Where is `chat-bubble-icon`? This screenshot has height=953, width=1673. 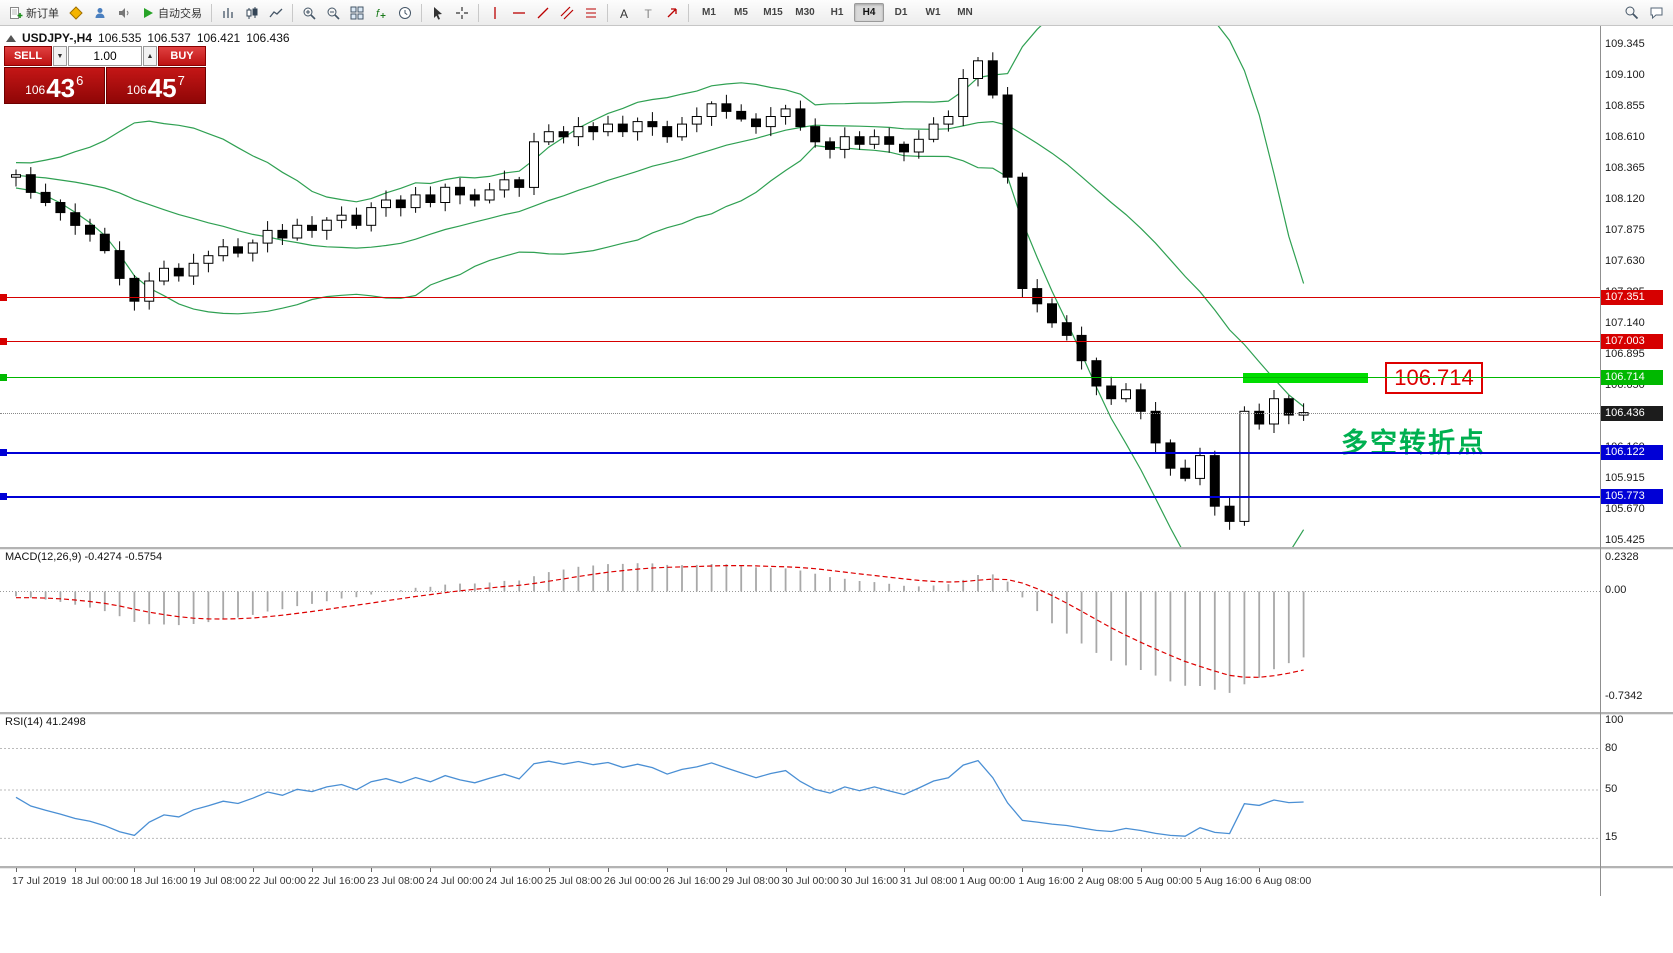 chat-bubble-icon is located at coordinates (1656, 13).